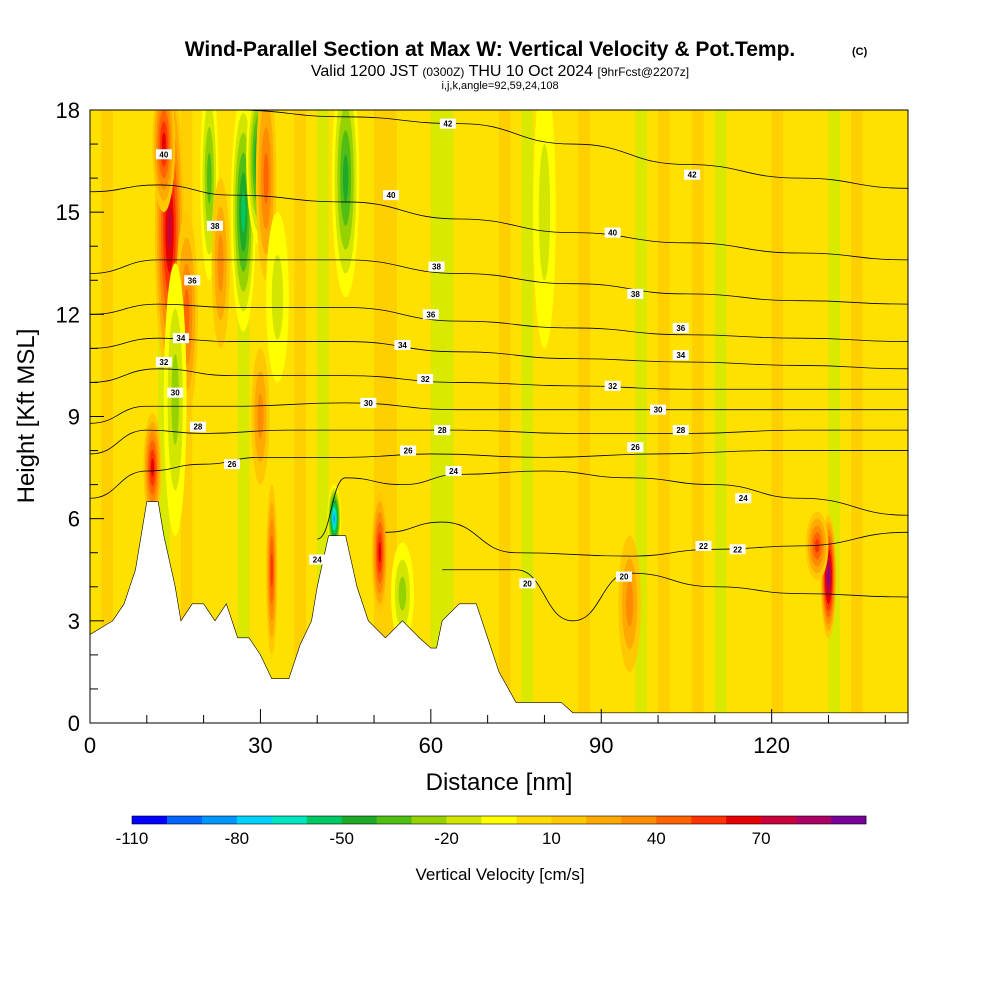  I want to click on colorbar-tick-label: 10, so click(551, 838).